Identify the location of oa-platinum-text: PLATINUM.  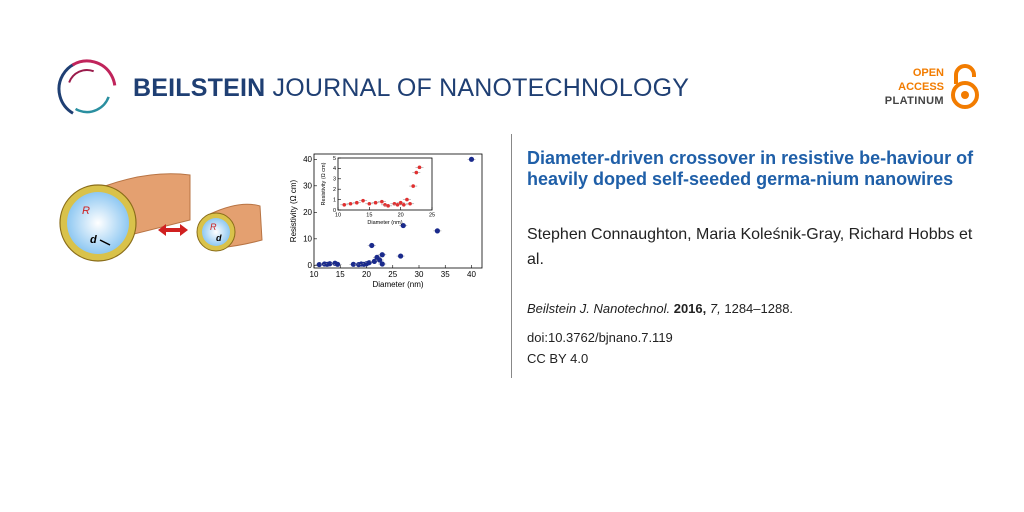
(914, 101).